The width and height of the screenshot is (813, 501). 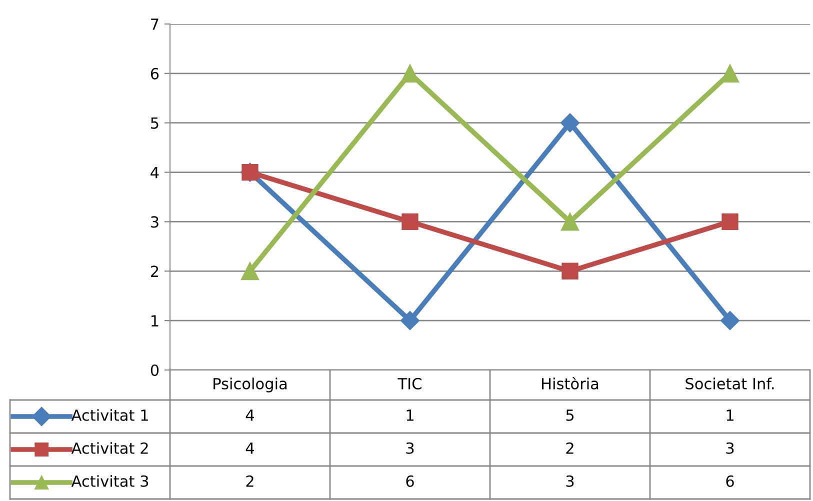 I want to click on y-tick-label: 4, so click(x=154, y=172).